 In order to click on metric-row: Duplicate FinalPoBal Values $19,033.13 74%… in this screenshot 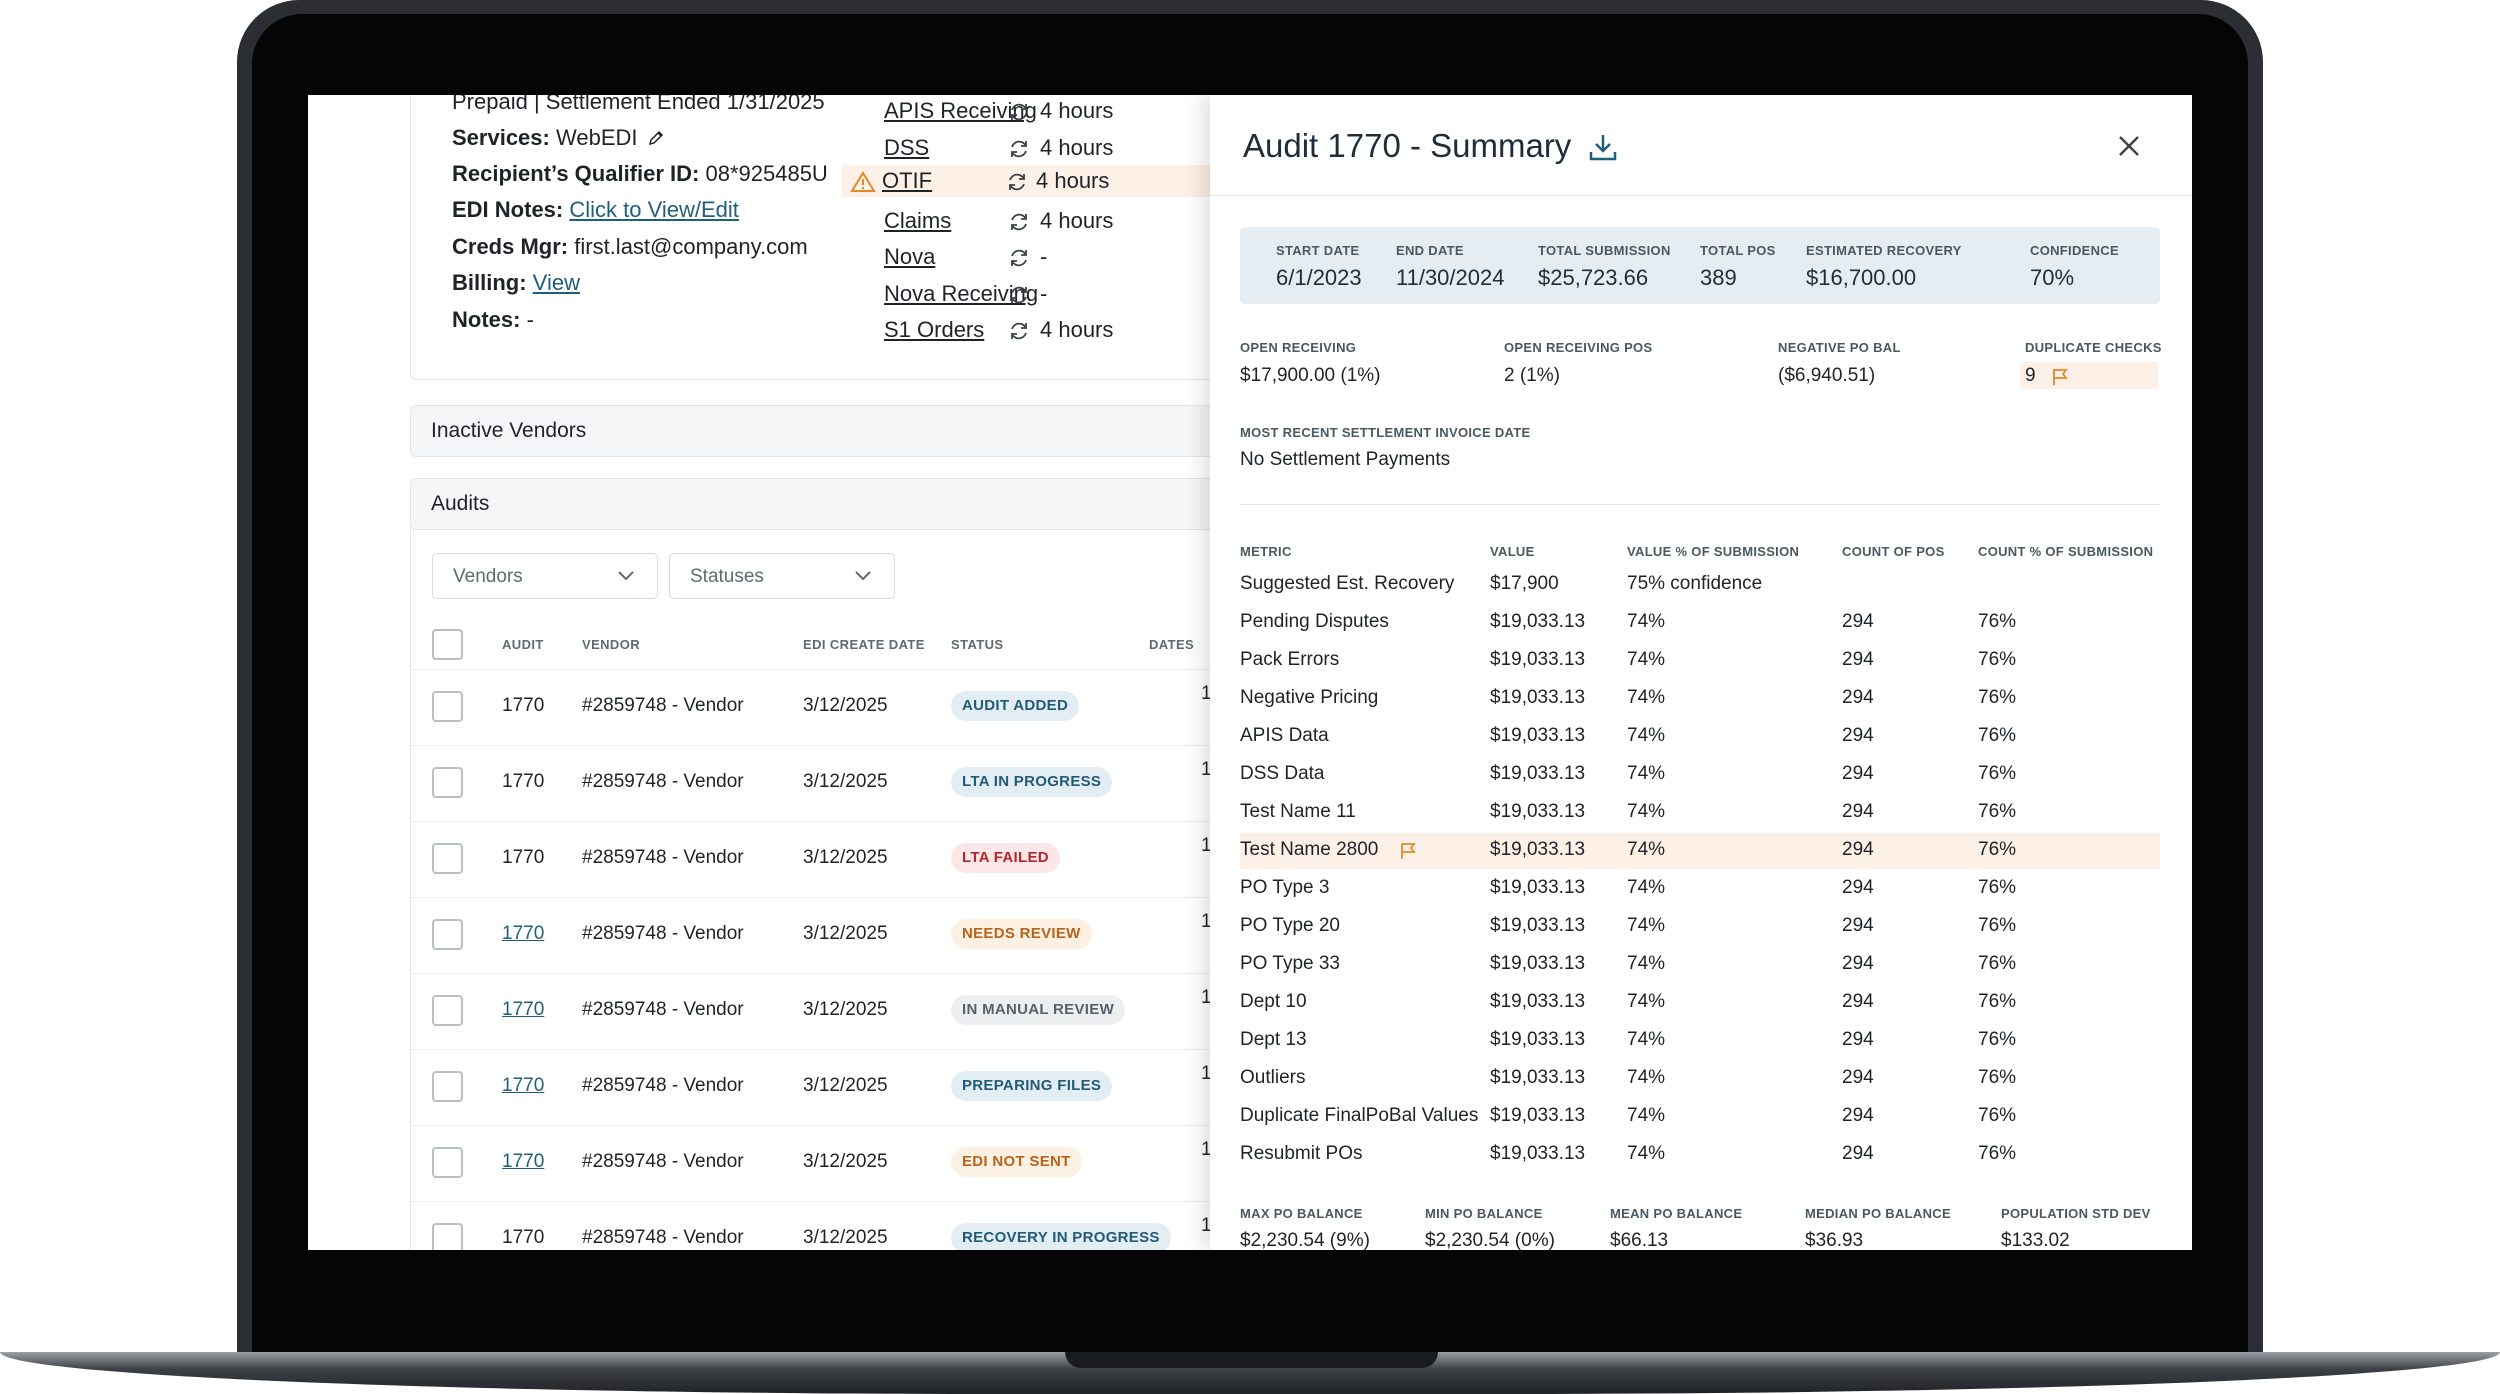, I will do `click(1700, 1117)`.